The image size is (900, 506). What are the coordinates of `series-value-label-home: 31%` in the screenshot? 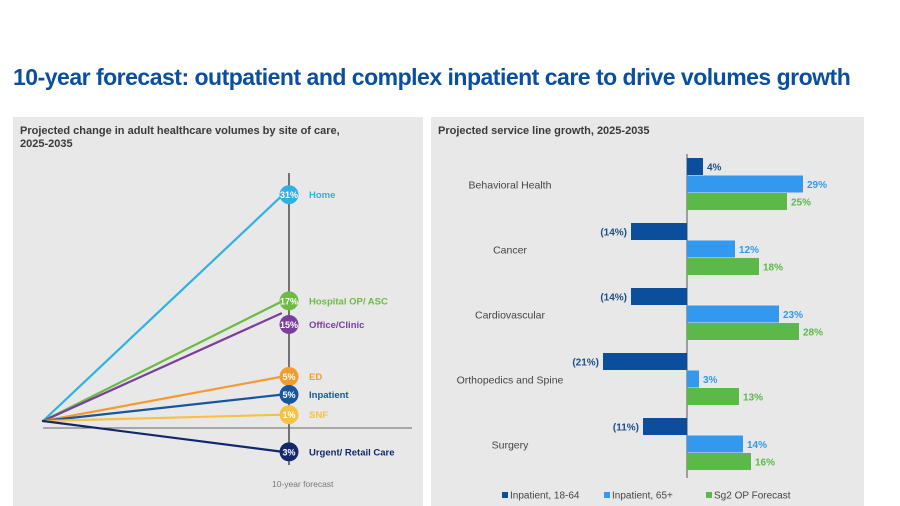 It's located at (289, 195).